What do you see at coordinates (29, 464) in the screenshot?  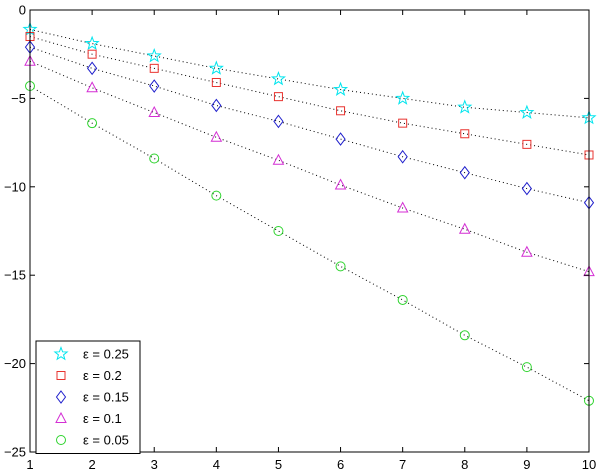 I see `x-tick-label: 1` at bounding box center [29, 464].